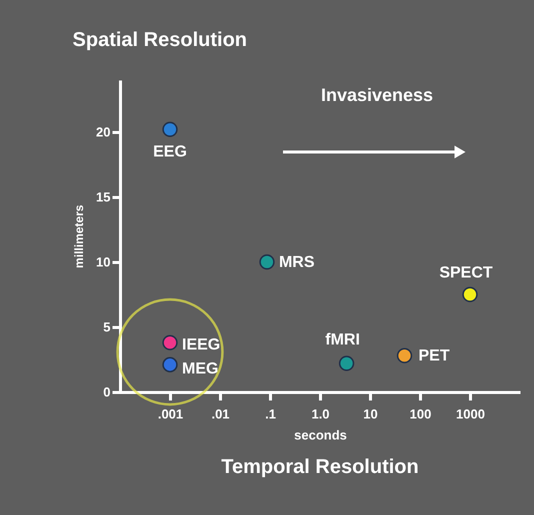  I want to click on x-tick-label: 1000, so click(470, 414).